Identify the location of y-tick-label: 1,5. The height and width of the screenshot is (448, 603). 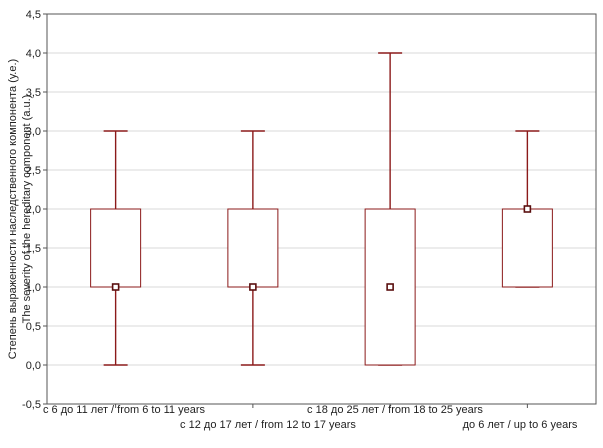
(33, 249).